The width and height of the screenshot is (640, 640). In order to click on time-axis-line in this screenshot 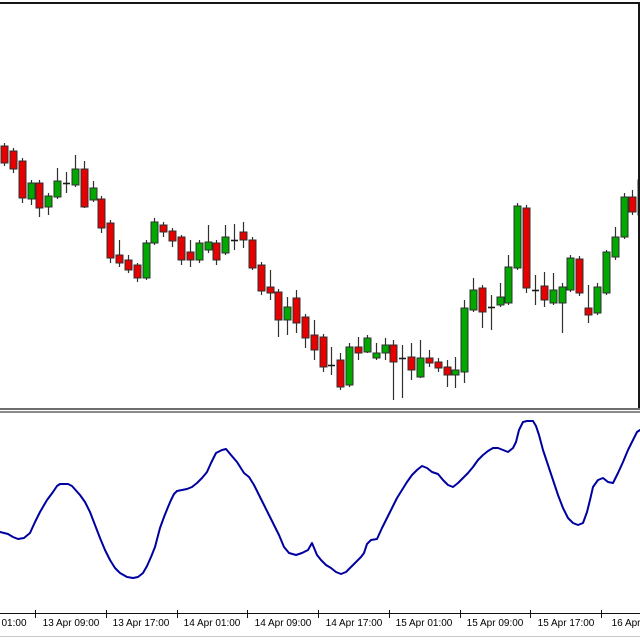, I will do `click(320, 614)`.